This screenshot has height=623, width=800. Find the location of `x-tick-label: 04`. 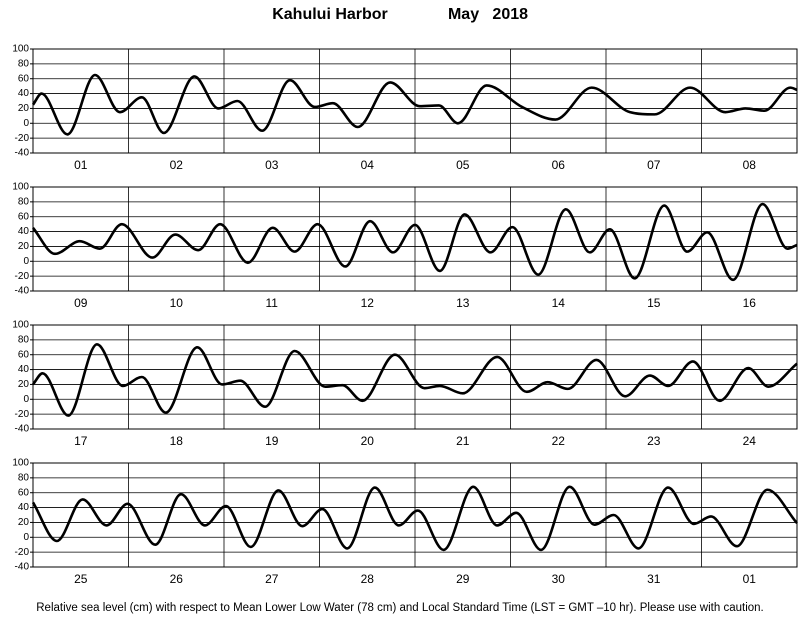

x-tick-label: 04 is located at coordinates (368, 165).